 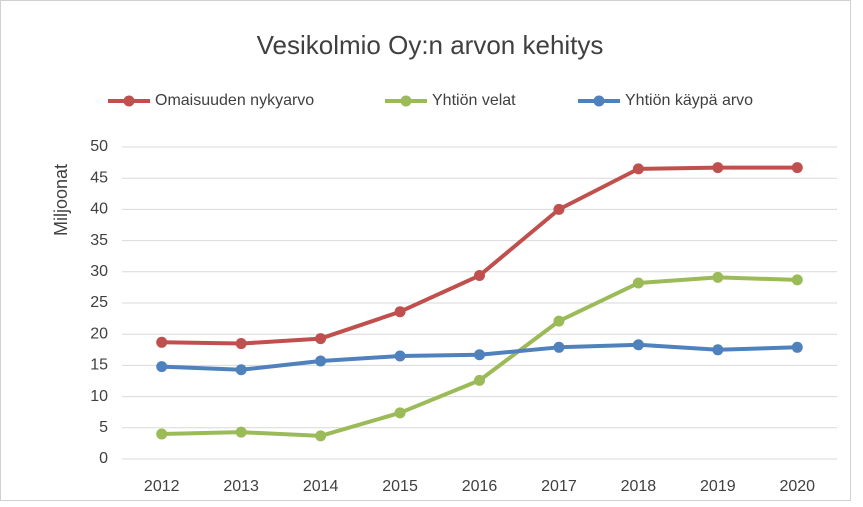 What do you see at coordinates (797, 486) in the screenshot?
I see `x-tick-label: 2020` at bounding box center [797, 486].